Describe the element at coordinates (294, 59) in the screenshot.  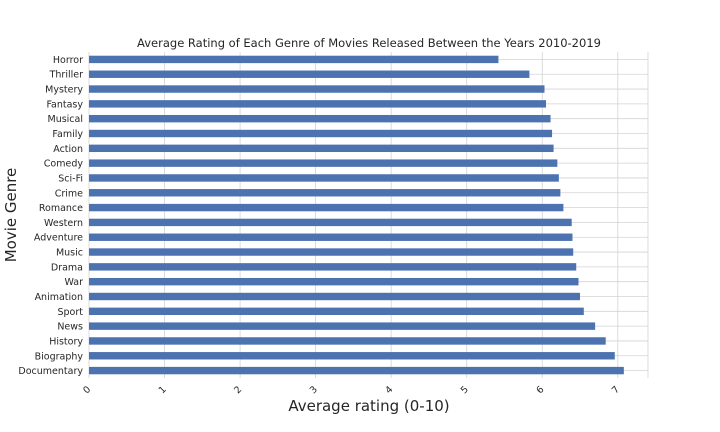
I see `bar-horror` at that location.